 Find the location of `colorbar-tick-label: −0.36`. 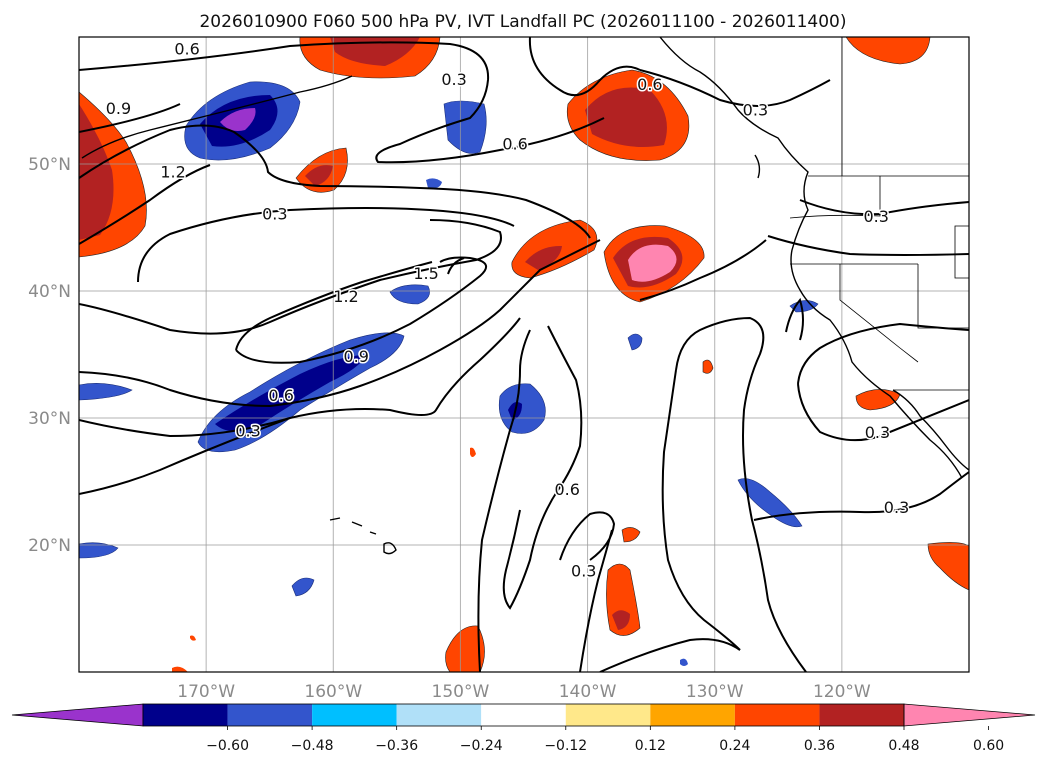

colorbar-tick-label: −0.36 is located at coordinates (396, 746).